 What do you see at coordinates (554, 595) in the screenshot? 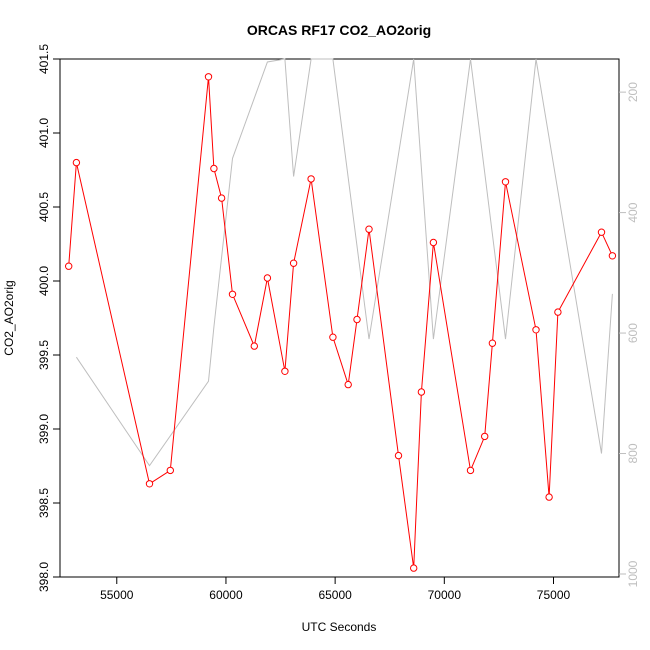
I see `x-tick-label: 75000` at bounding box center [554, 595].